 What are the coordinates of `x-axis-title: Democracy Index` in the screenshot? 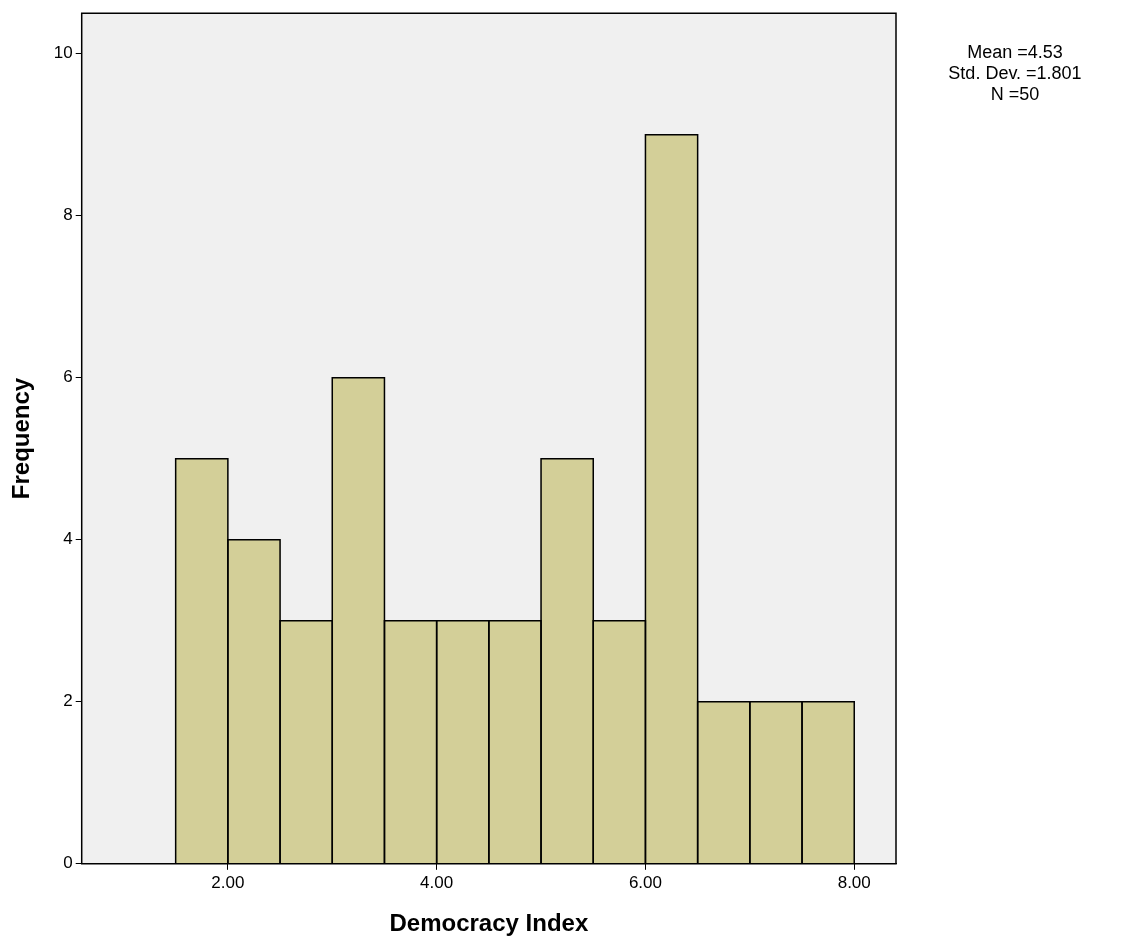 It's located at (489, 923).